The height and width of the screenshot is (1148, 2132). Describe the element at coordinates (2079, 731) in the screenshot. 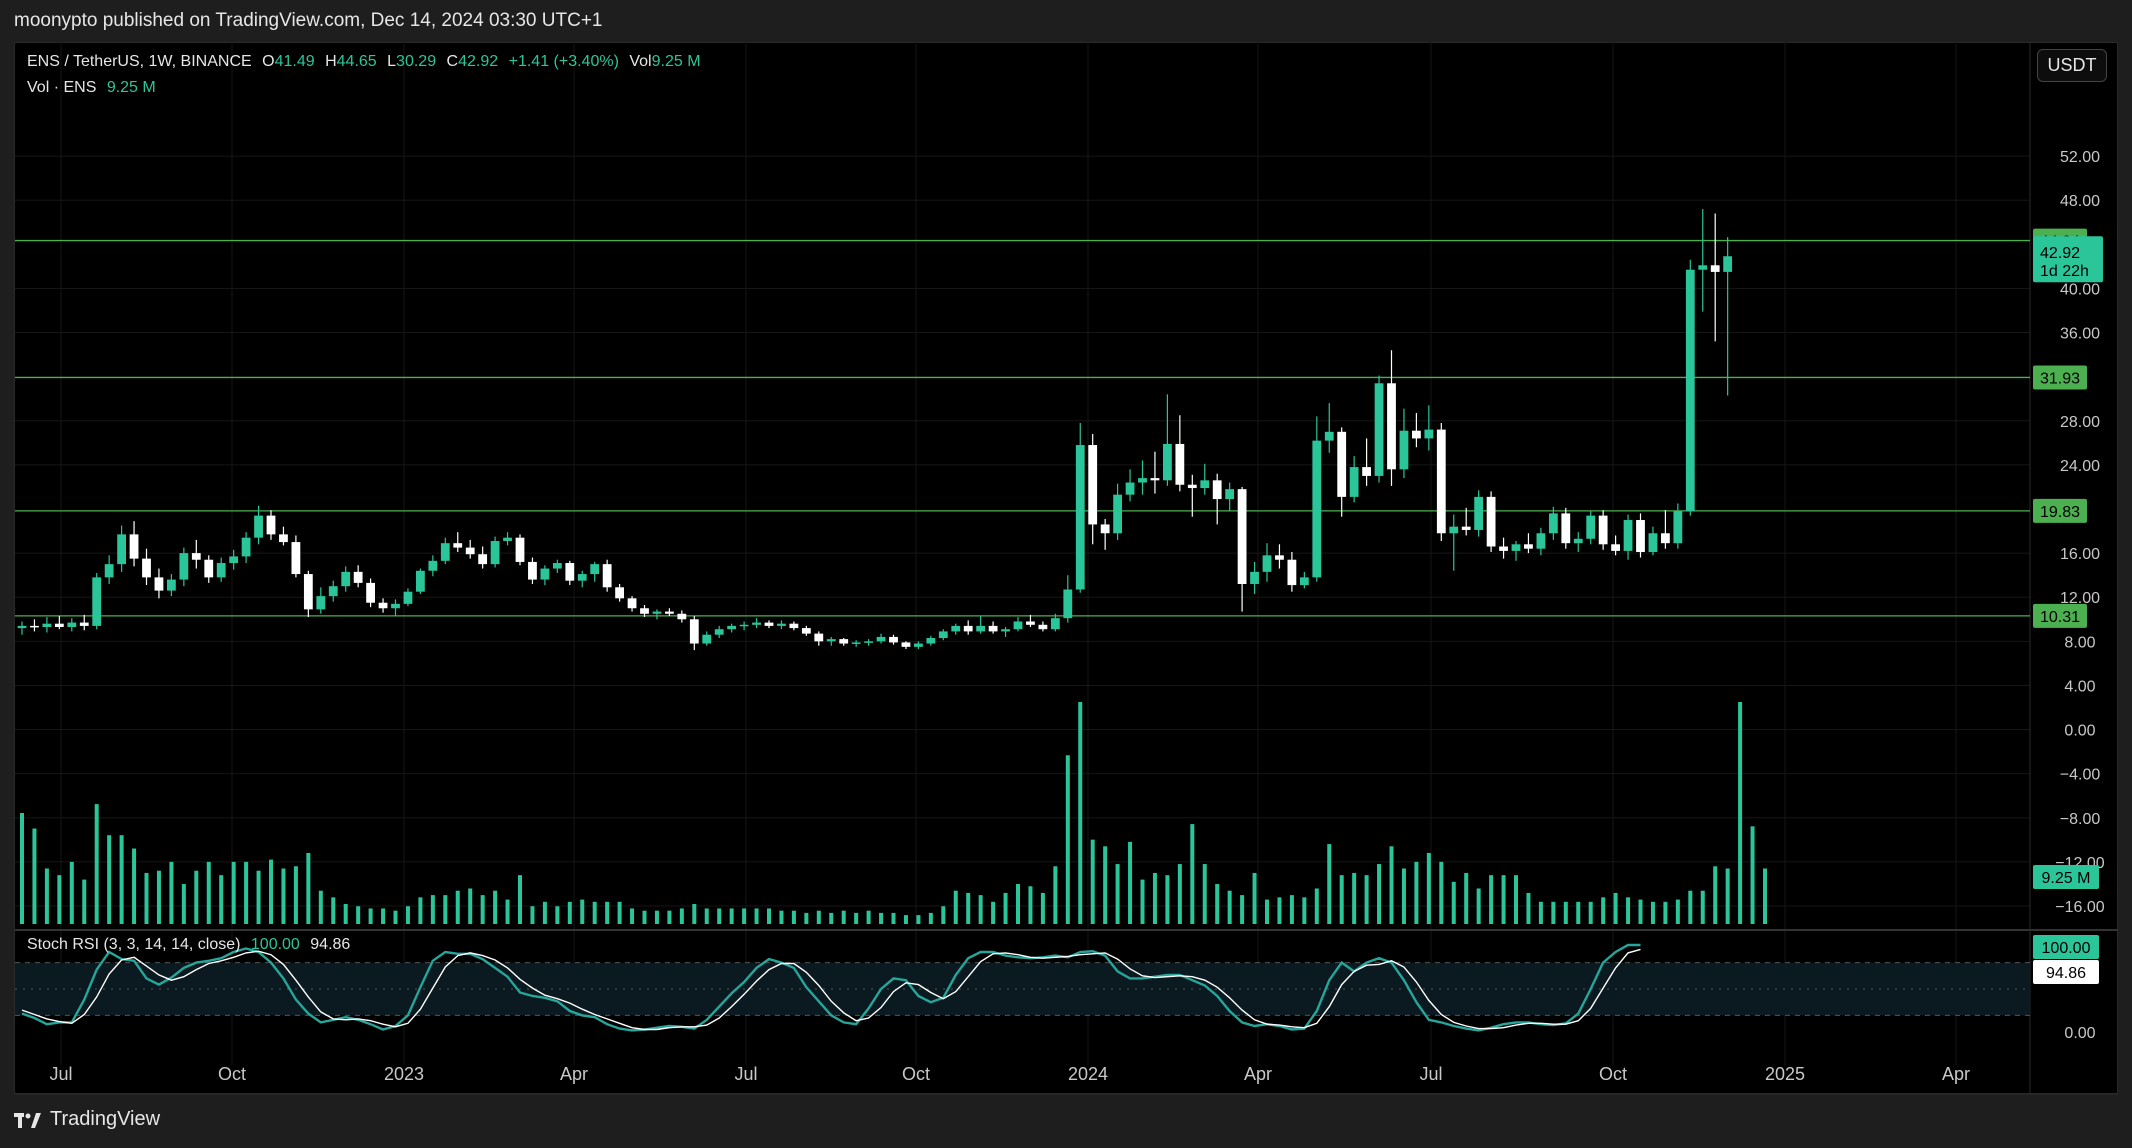

I see `price-tick-label: 0.00` at that location.